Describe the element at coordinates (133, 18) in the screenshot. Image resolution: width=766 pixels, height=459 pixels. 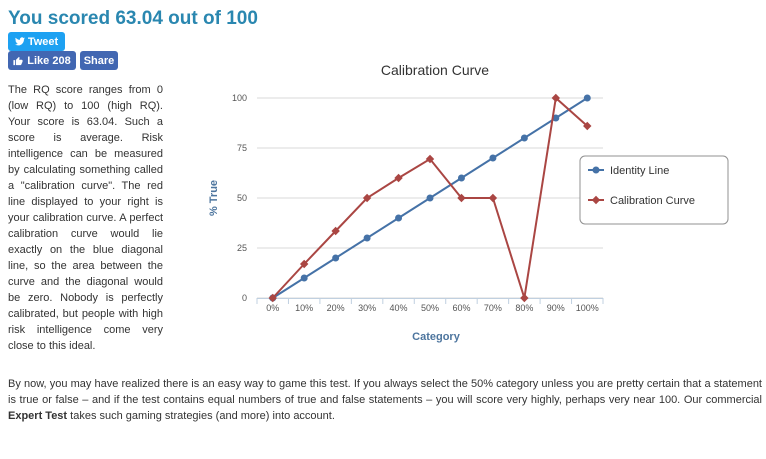
I see `score-heading: You scored 63.04 out of 100` at that location.